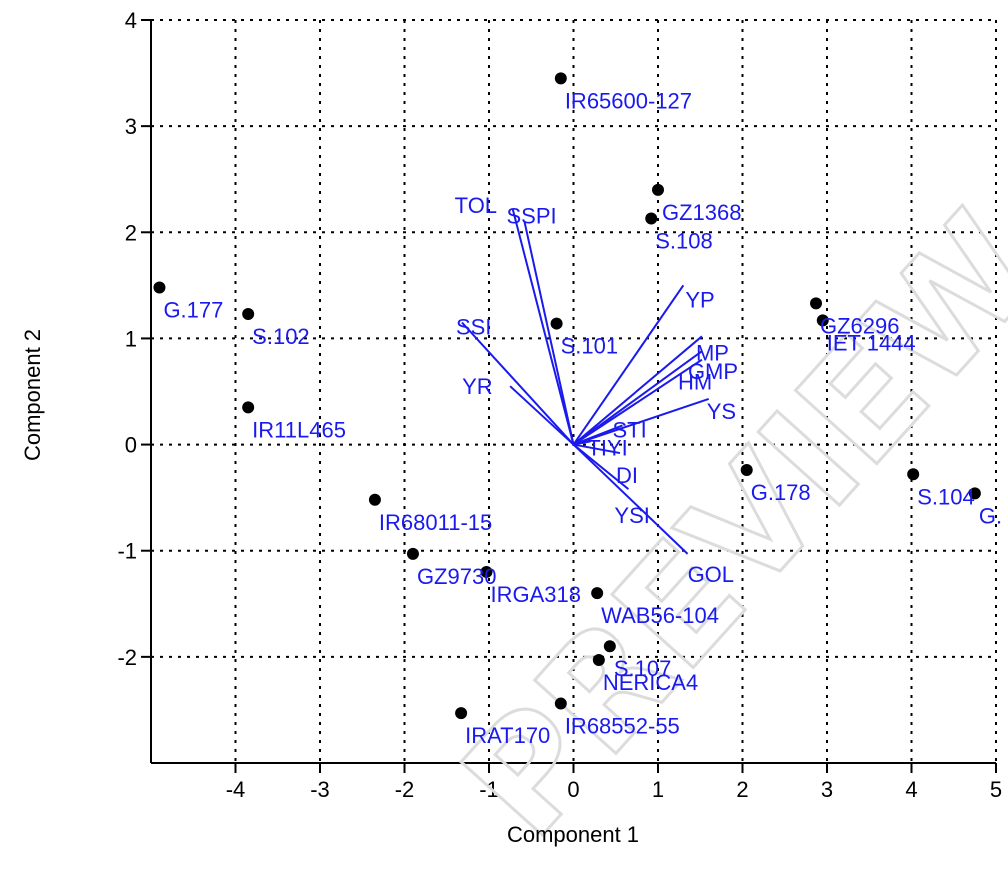 The image size is (1008, 877). I want to click on vector-label: DI, so click(627, 475).